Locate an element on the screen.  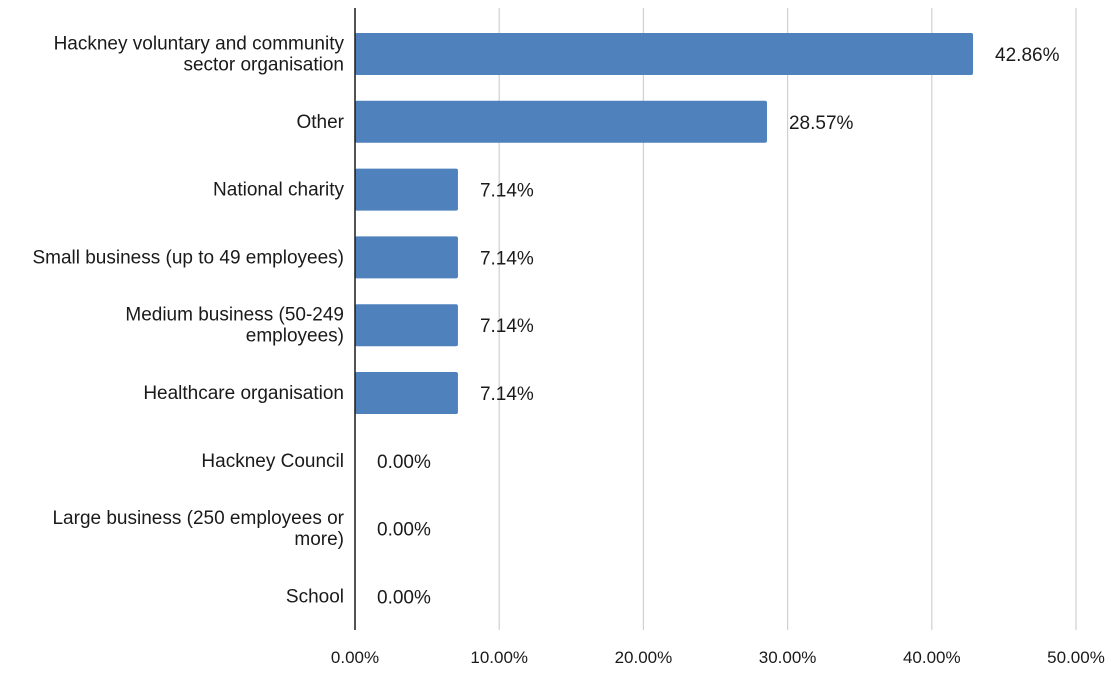
category-label: School is located at coordinates (315, 596).